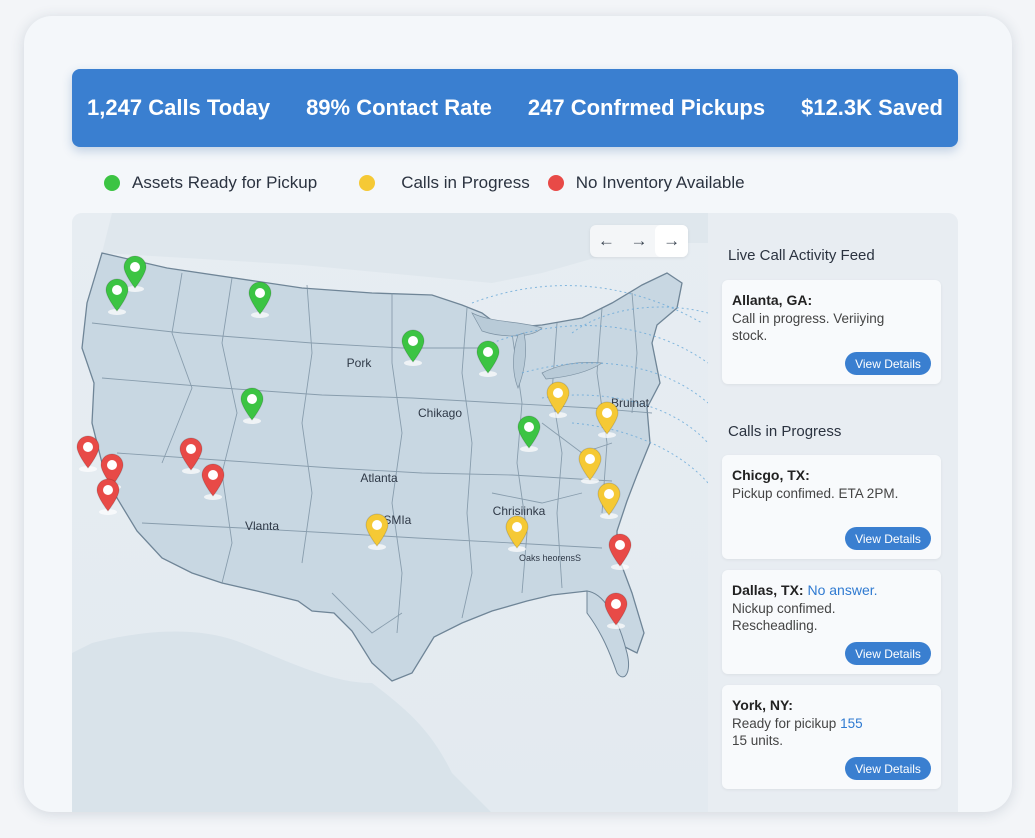  What do you see at coordinates (519, 511) in the screenshot?
I see `map-label: Chrisiinka` at bounding box center [519, 511].